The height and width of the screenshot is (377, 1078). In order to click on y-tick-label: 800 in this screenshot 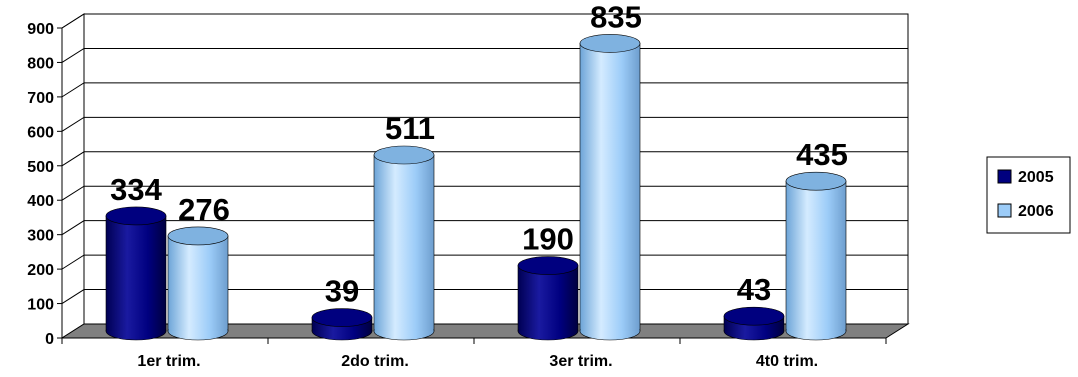, I will do `click(40, 63)`.